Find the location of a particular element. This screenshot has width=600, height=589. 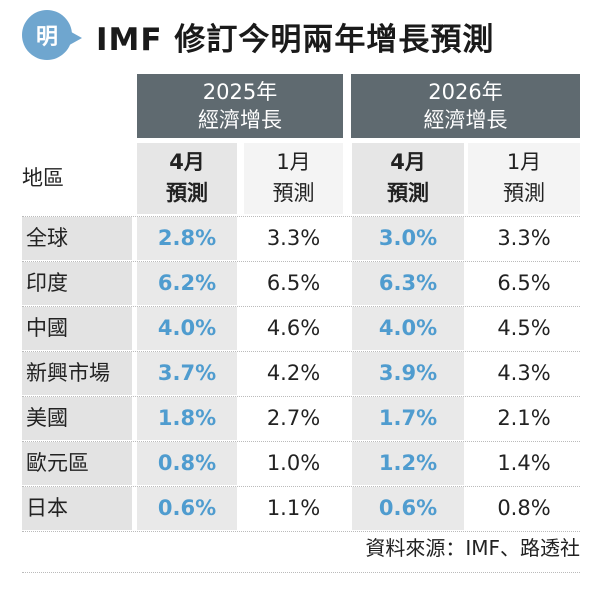

table-row-eurozone: 歐元區 0.8% 1.0% 1.2% 1.4% is located at coordinates (301, 463).